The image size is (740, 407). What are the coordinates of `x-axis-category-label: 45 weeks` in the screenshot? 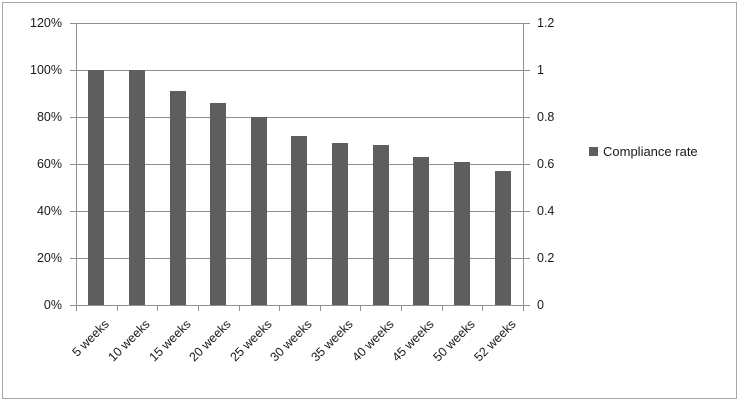 It's located at (413, 341).